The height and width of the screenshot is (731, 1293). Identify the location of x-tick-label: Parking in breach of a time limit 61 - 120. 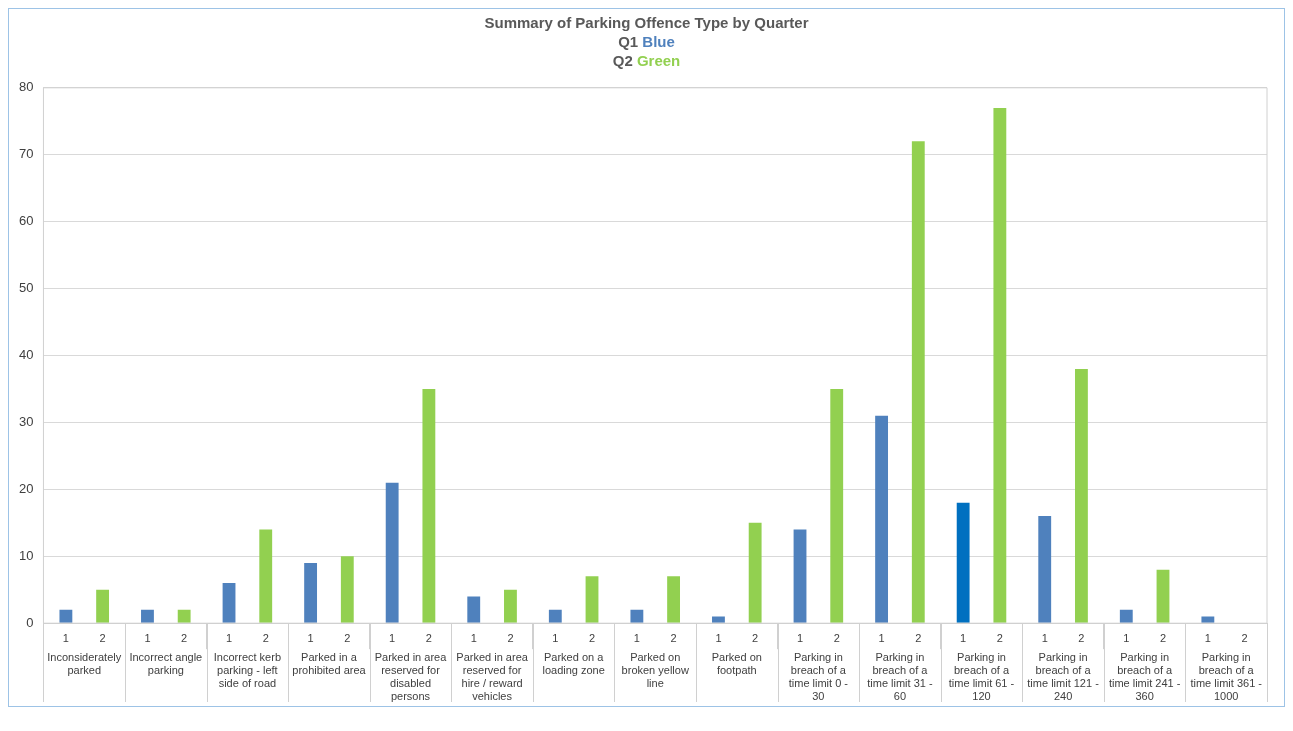
(981, 676).